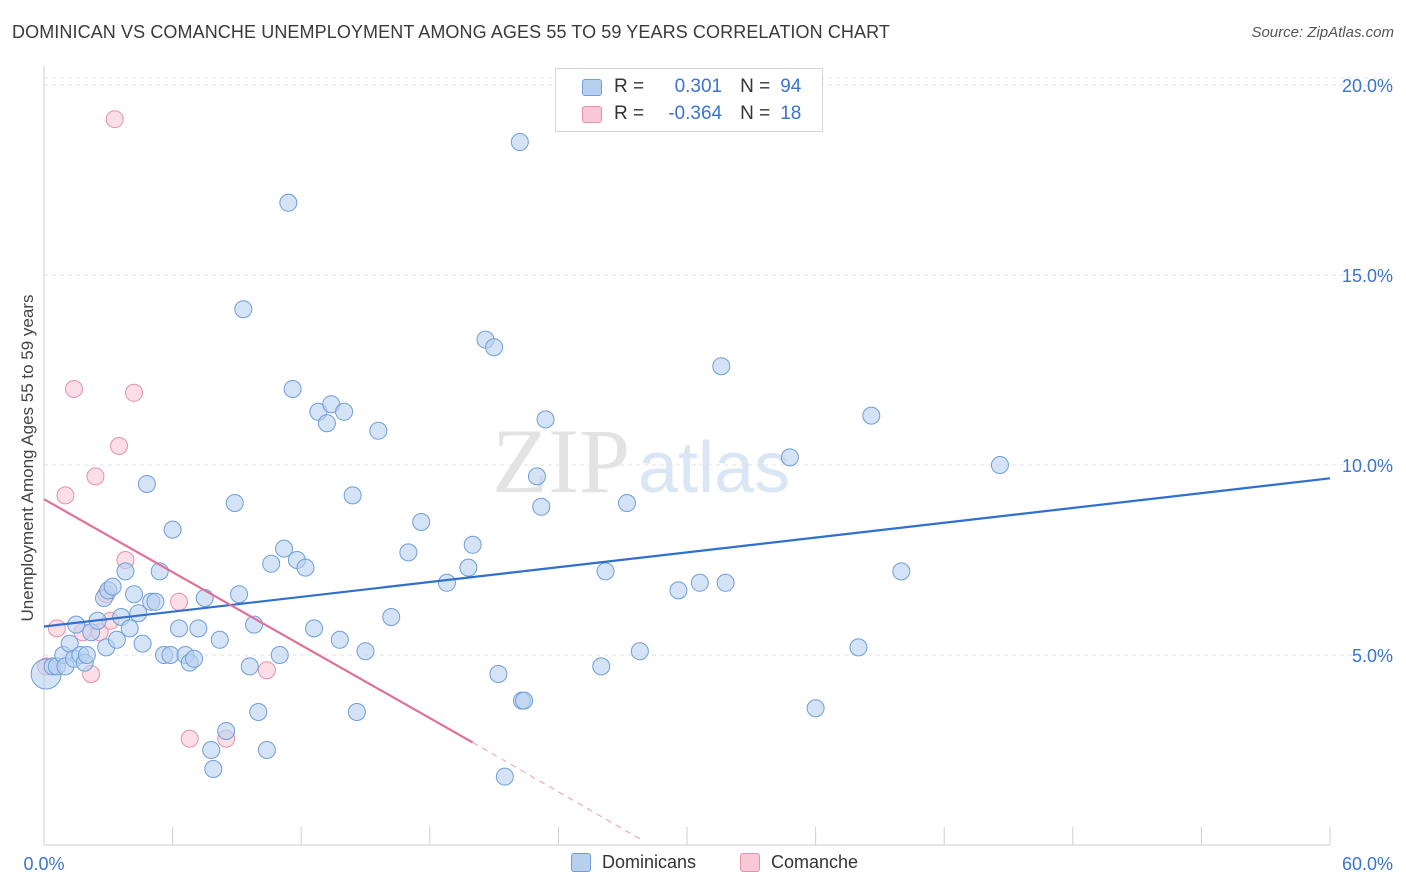 This screenshot has height=892, width=1406. I want to click on comanche-trend-extension, so click(558, 791).